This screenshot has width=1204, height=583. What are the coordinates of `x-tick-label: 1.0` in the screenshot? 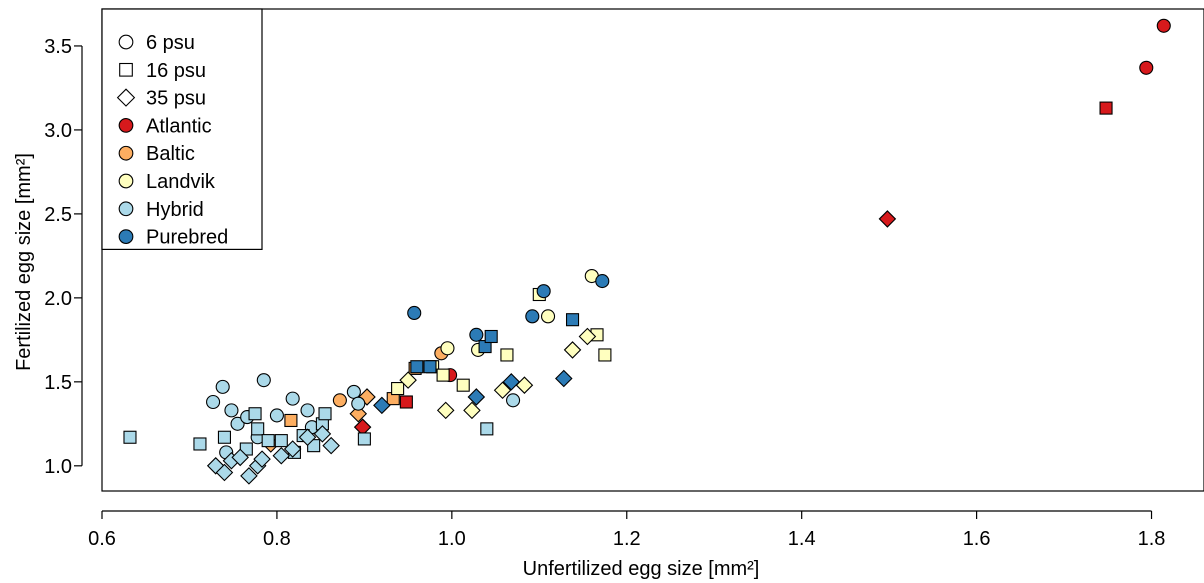 It's located at (452, 539).